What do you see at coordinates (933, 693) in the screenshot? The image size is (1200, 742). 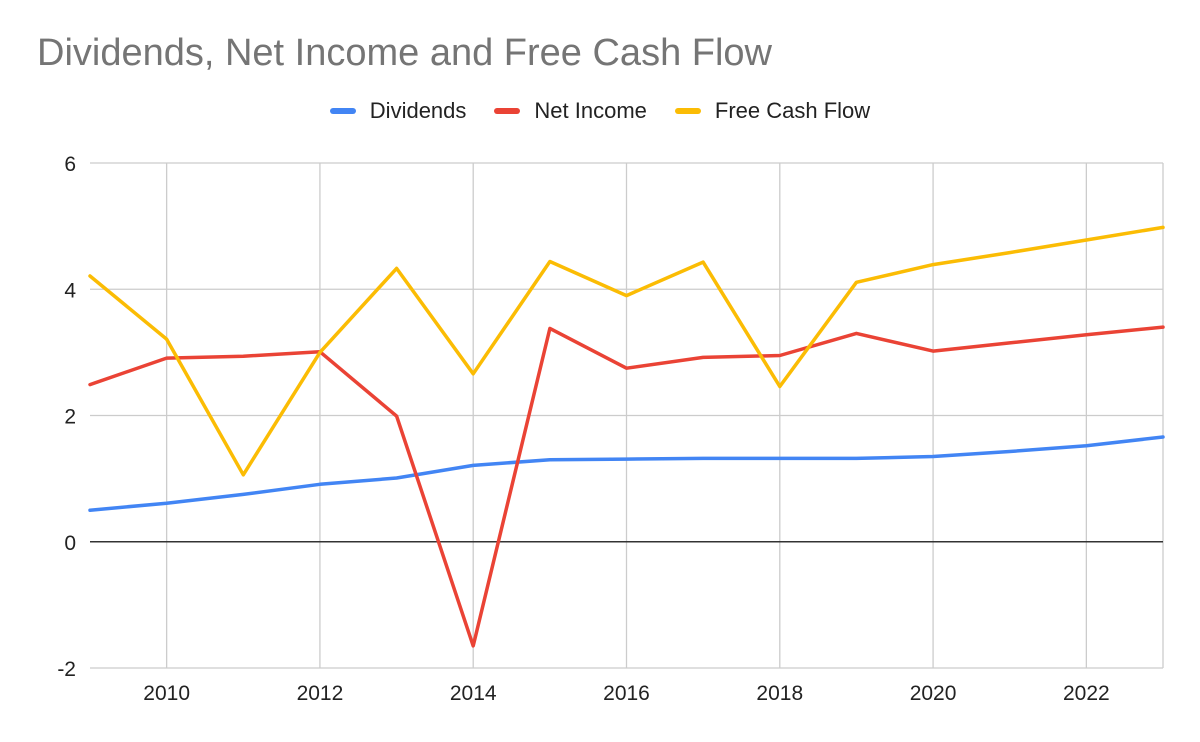 I see `x-tick-label: 2020` at bounding box center [933, 693].